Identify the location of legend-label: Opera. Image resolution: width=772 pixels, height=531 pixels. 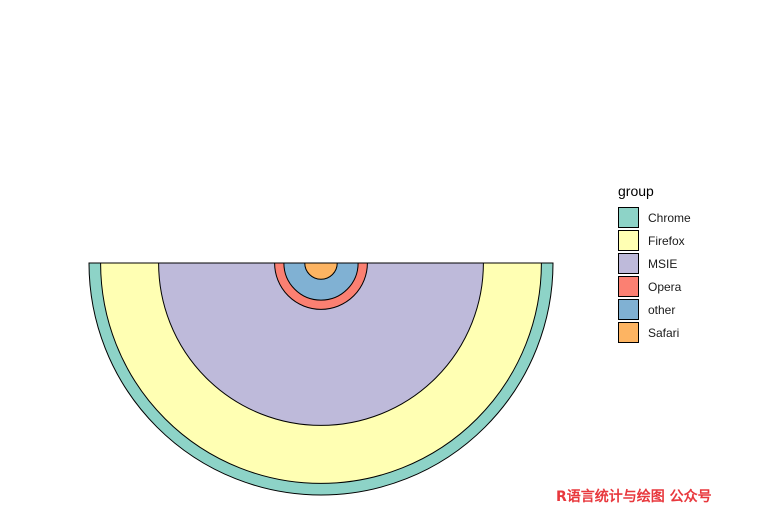
(665, 286).